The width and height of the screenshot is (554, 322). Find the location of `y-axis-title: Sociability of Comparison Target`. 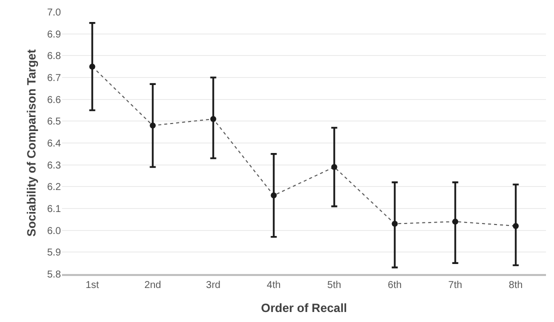

y-axis-title: Sociability of Comparison Target is located at coordinates (31, 143).